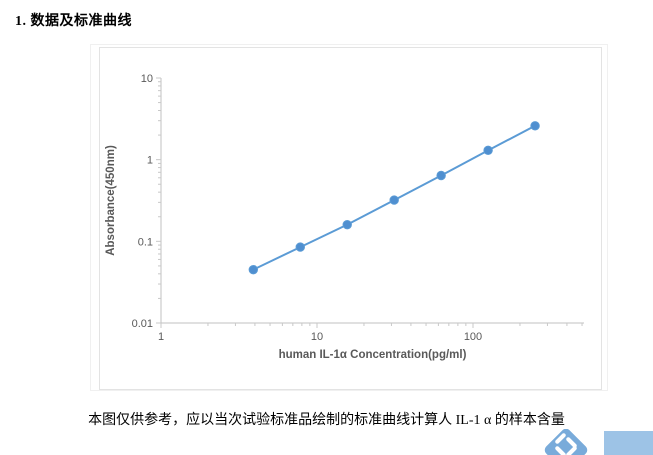  What do you see at coordinates (142, 324) in the screenshot?
I see `y-tick-label: 0.01` at bounding box center [142, 324].